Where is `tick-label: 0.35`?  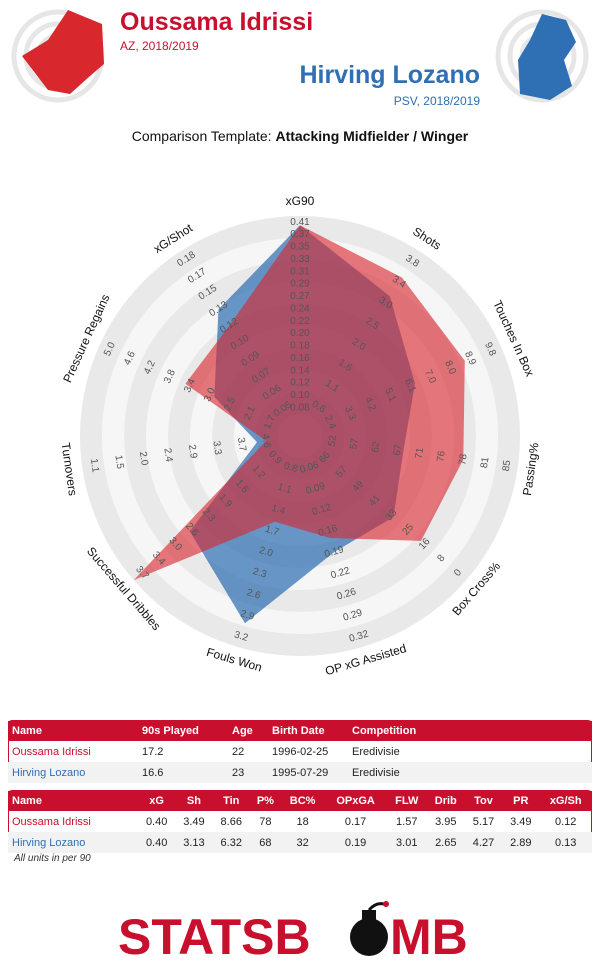 tick-label: 0.35 is located at coordinates (300, 247).